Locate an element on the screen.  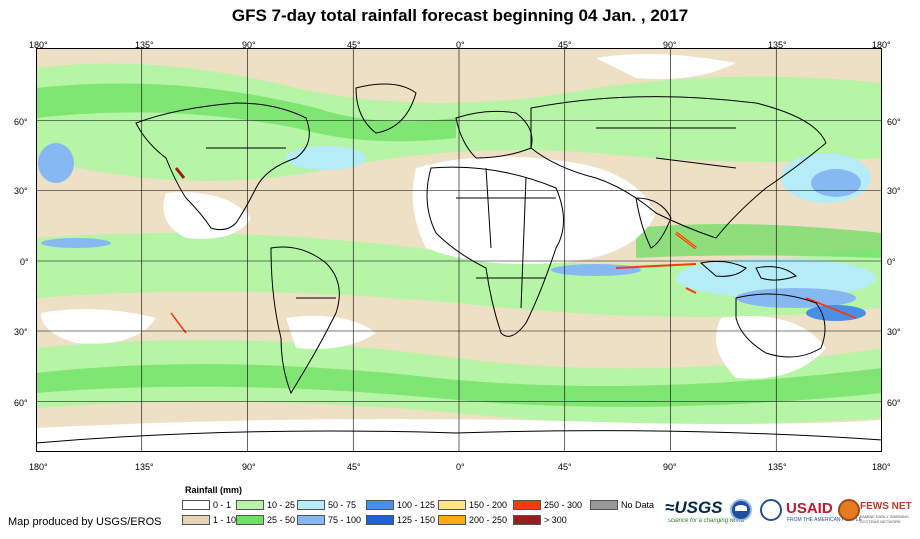
fews-net-seal-icon is located at coordinates (849, 510).